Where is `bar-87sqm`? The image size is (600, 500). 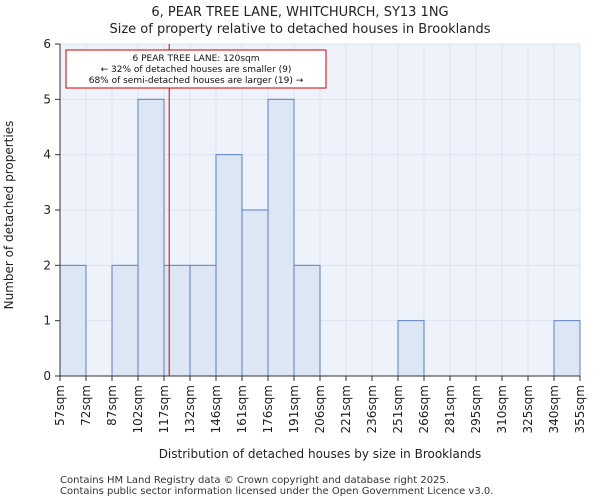 bar-87sqm is located at coordinates (125, 320).